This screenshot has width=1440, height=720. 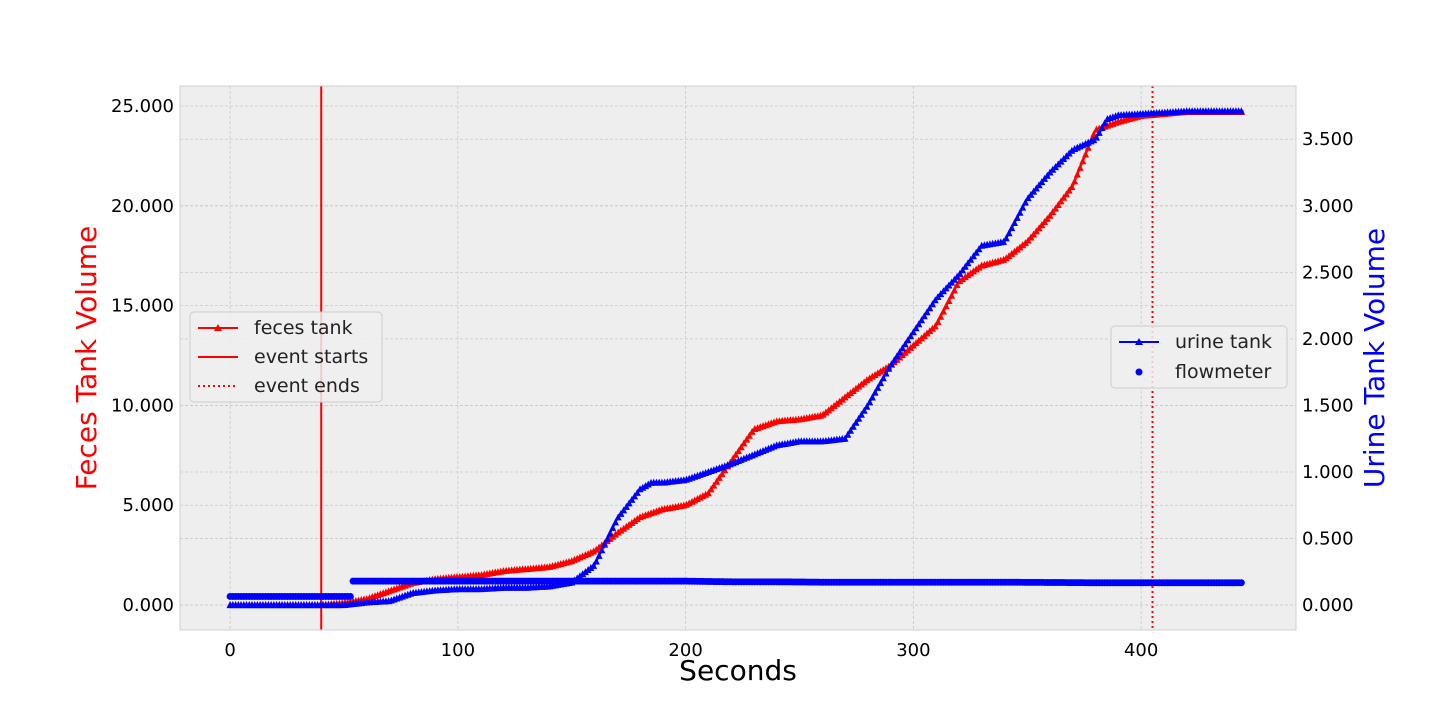 What do you see at coordinates (1374, 358) in the screenshot?
I see `y-axis-title-right: Urine Tank Volume` at bounding box center [1374, 358].